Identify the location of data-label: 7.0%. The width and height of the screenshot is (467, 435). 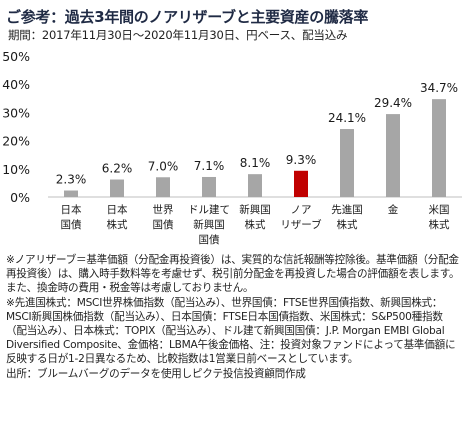
(163, 166).